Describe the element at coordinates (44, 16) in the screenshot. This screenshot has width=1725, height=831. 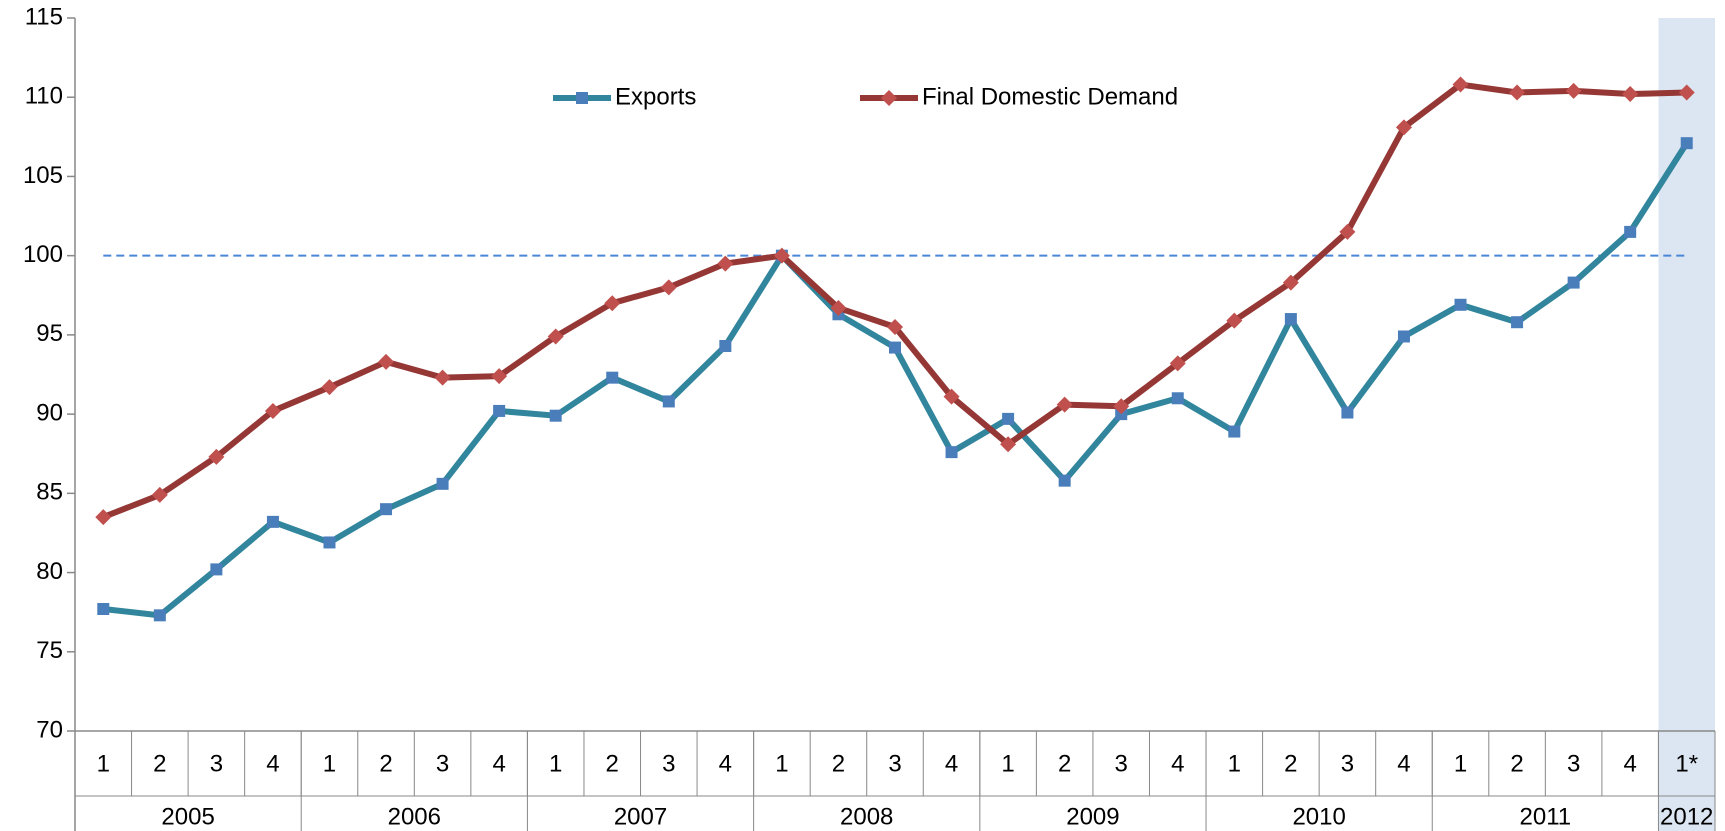
I see `y-tick-label: 115` at that location.